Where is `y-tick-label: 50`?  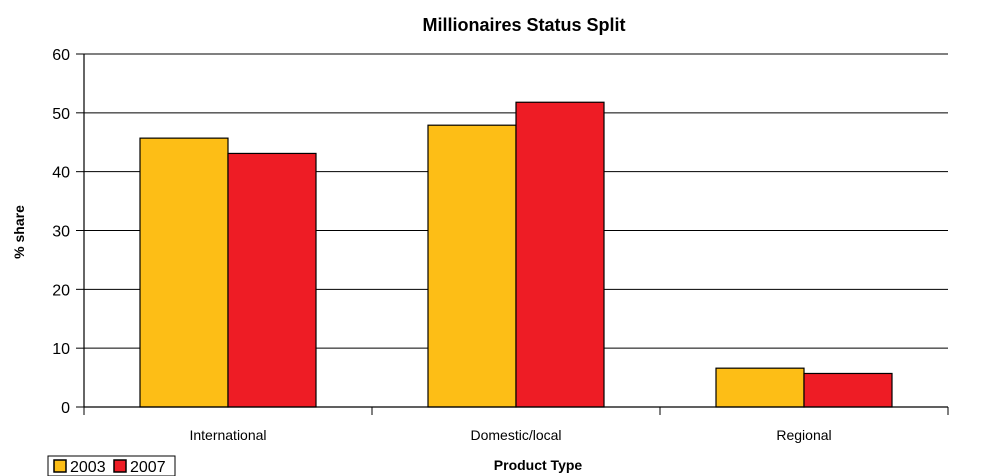 y-tick-label: 50 is located at coordinates (61, 114).